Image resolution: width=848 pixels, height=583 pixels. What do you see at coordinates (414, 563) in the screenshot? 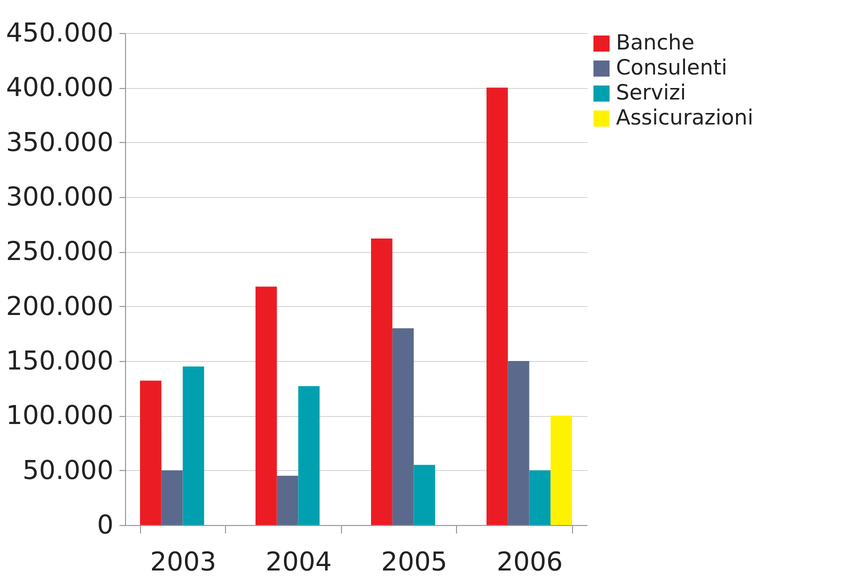
I see `x-tick-label: 2005` at bounding box center [414, 563].